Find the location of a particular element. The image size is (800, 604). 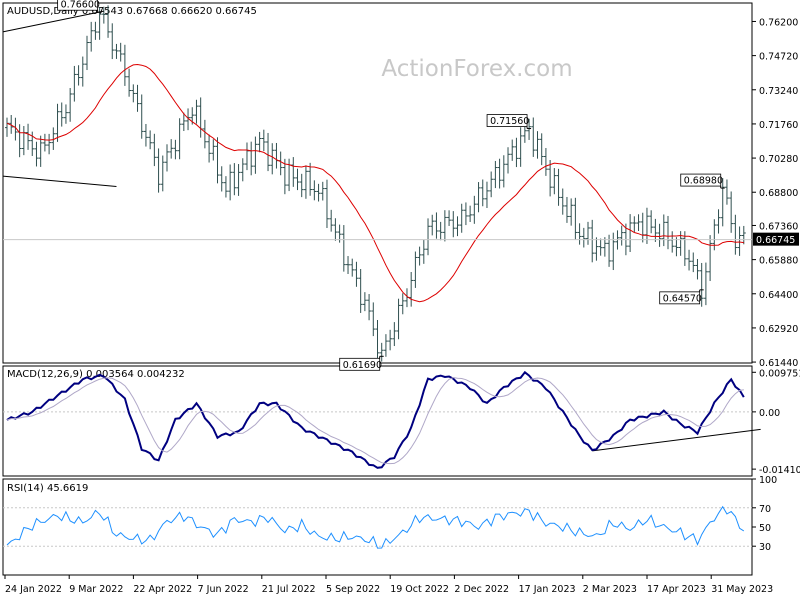

price-axis-tick-label: 0.73240 is located at coordinates (778, 91).